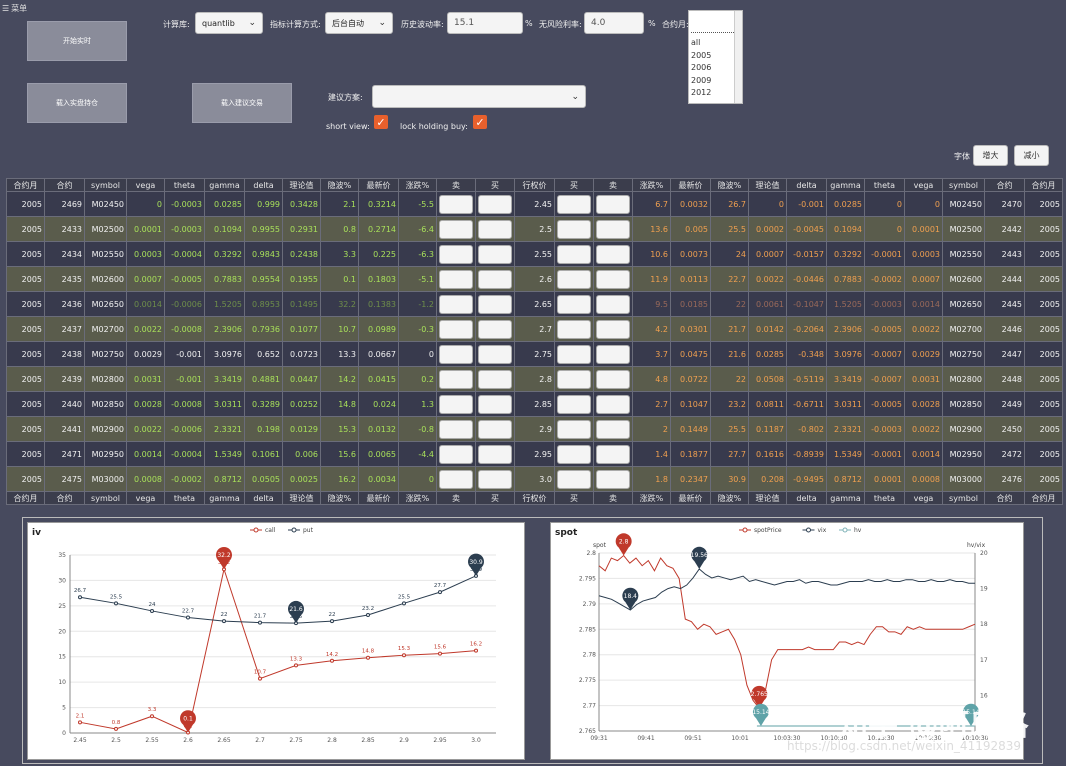 This screenshot has width=1066, height=766. I want to click on column-header: 合约, so click(64, 185).